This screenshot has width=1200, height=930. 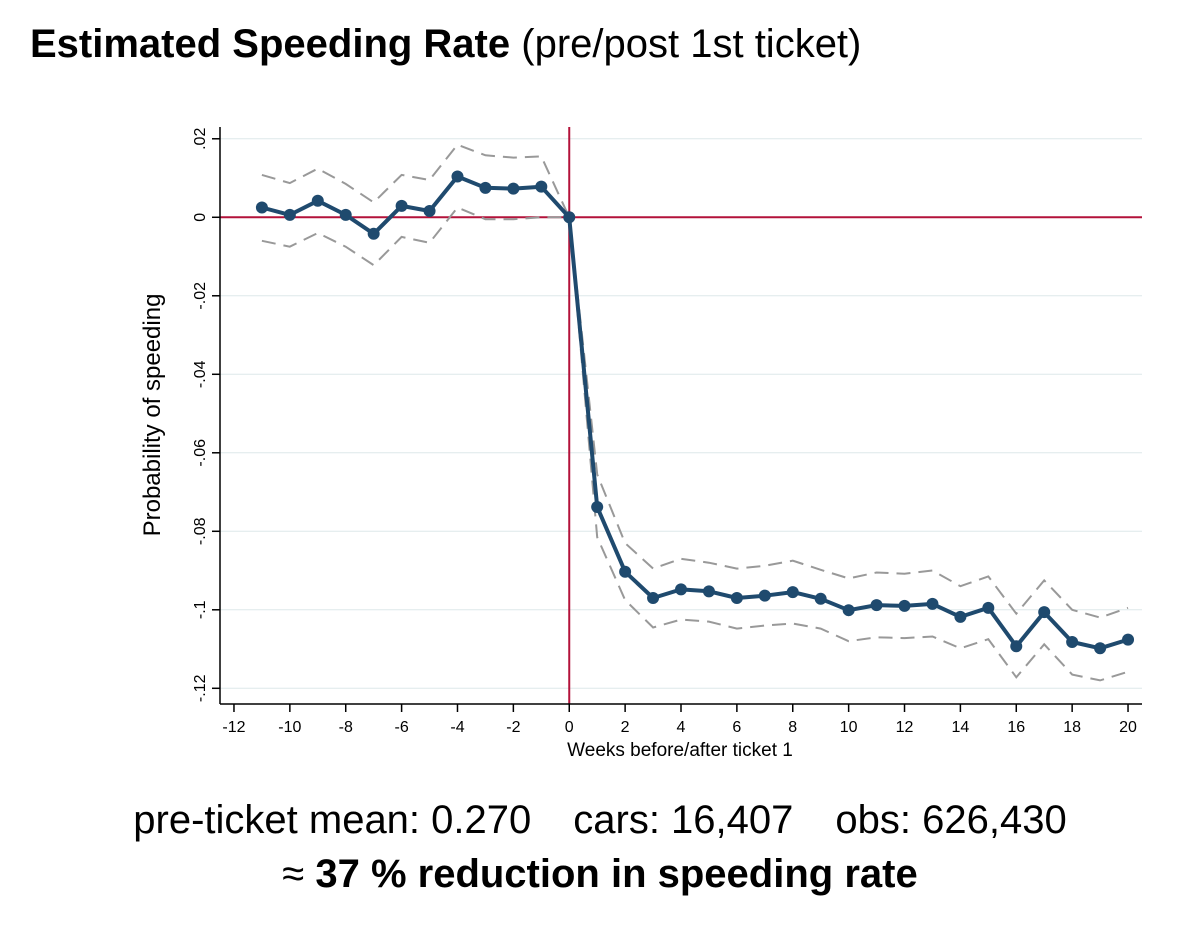 What do you see at coordinates (332, 820) in the screenshot?
I see `pre-ticket-mean: pre-ticket mean: 0.270` at bounding box center [332, 820].